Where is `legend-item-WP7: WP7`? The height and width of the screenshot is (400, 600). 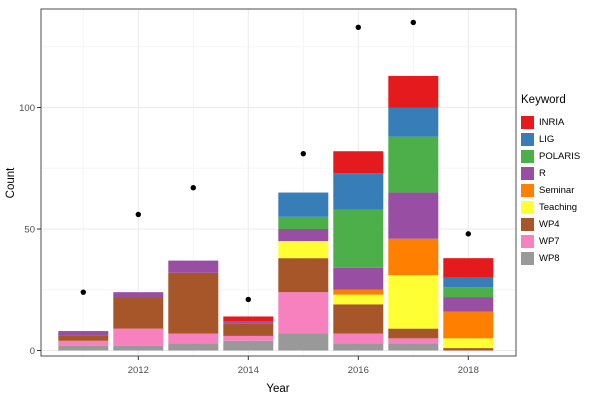
legend-item-WP7: WP7 is located at coordinates (550, 241).